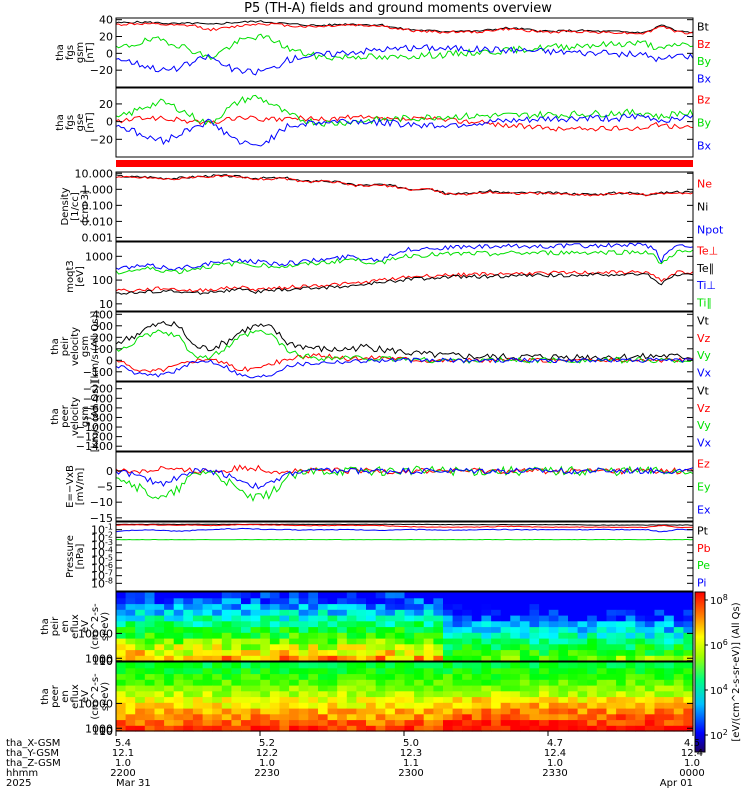 Image resolution: width=750 pixels, height=800 pixels. Describe the element at coordinates (404, 283) in the screenshot. I see `series-line-Te∥` at that location.